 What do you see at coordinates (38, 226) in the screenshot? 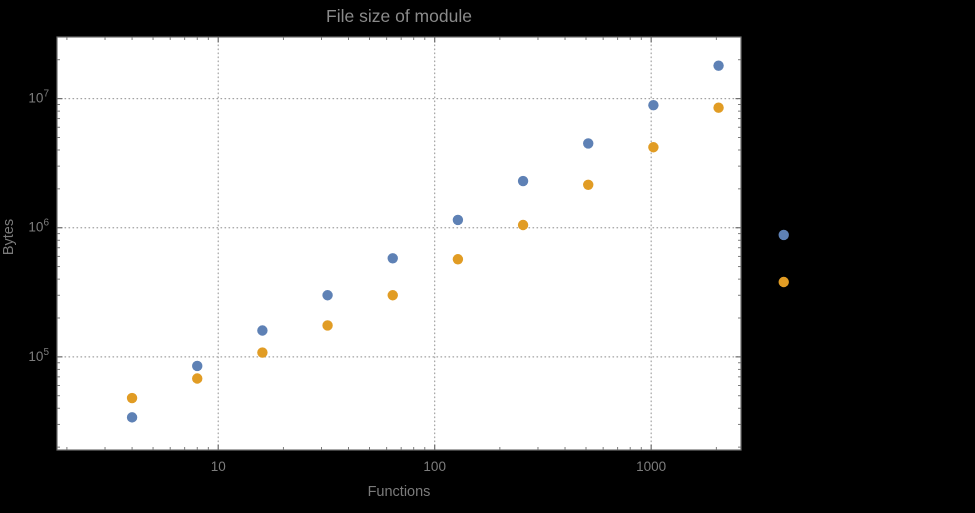
I see `y-tick-label: 10⁶` at bounding box center [38, 226].